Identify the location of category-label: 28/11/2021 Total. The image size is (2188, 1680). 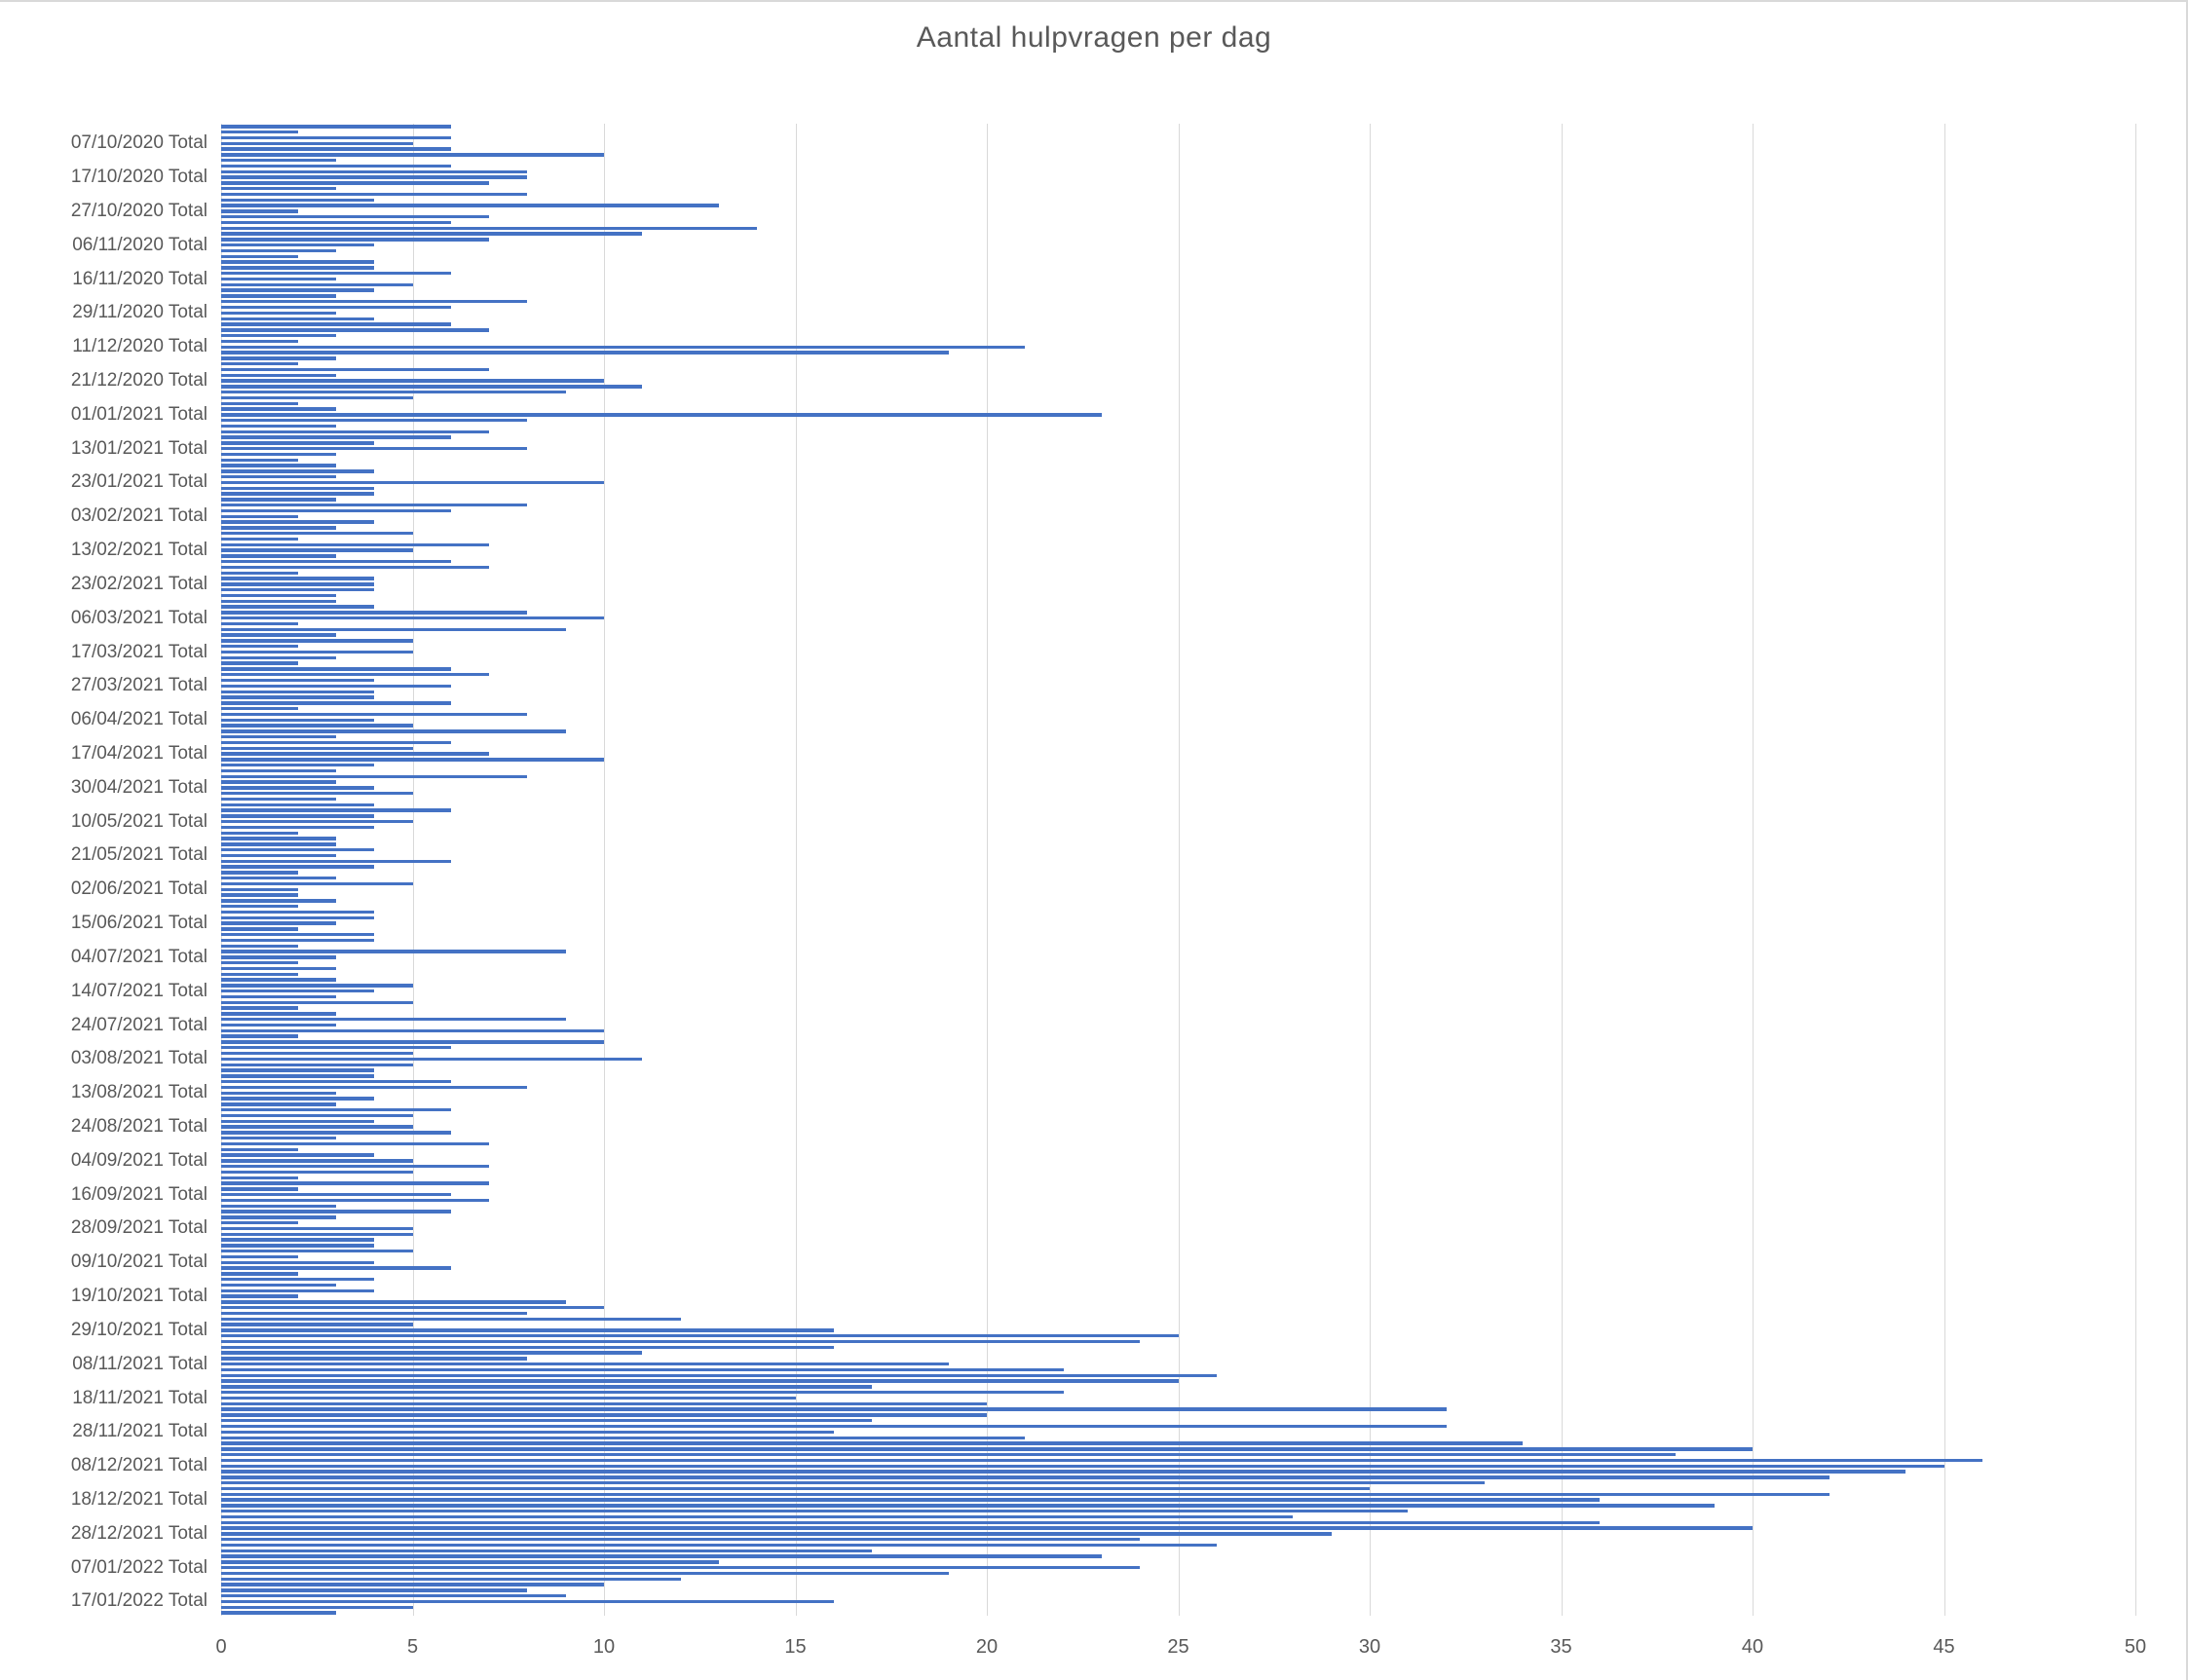
(139, 1431).